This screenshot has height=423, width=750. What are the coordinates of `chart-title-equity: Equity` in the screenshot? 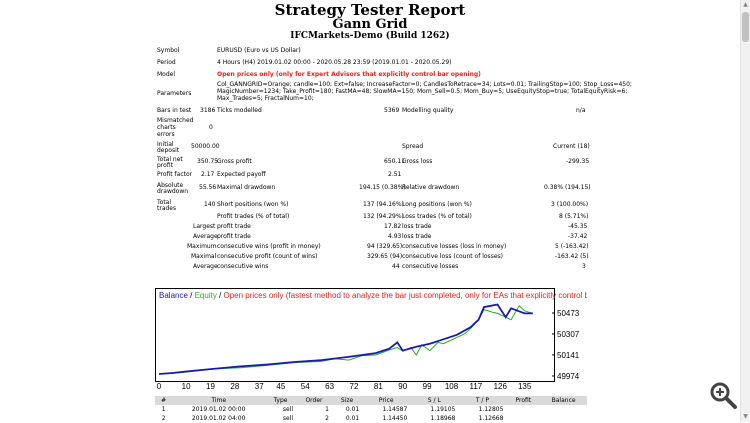 It's located at (206, 295).